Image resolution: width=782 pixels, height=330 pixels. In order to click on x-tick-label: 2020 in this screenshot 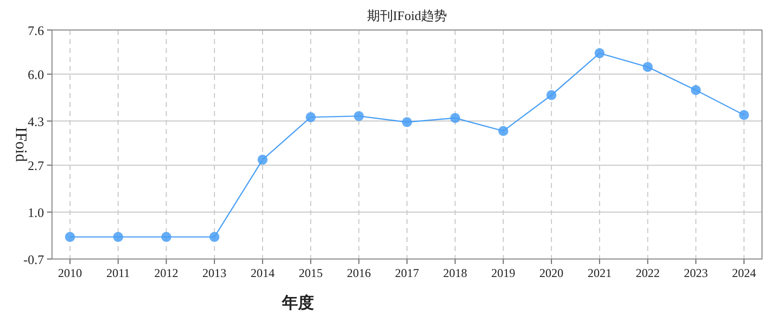, I will do `click(551, 273)`.